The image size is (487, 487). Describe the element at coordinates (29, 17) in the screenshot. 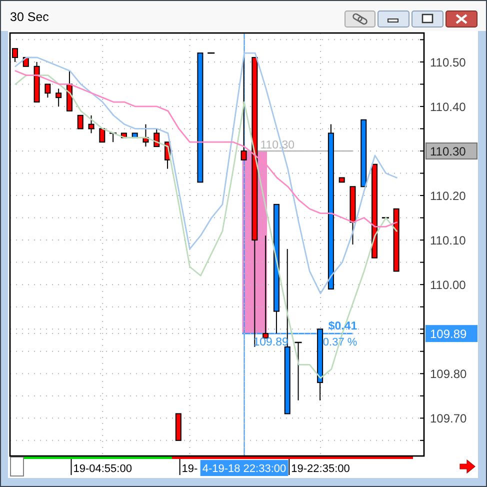

I see `chart-title: 30 Sec` at that location.